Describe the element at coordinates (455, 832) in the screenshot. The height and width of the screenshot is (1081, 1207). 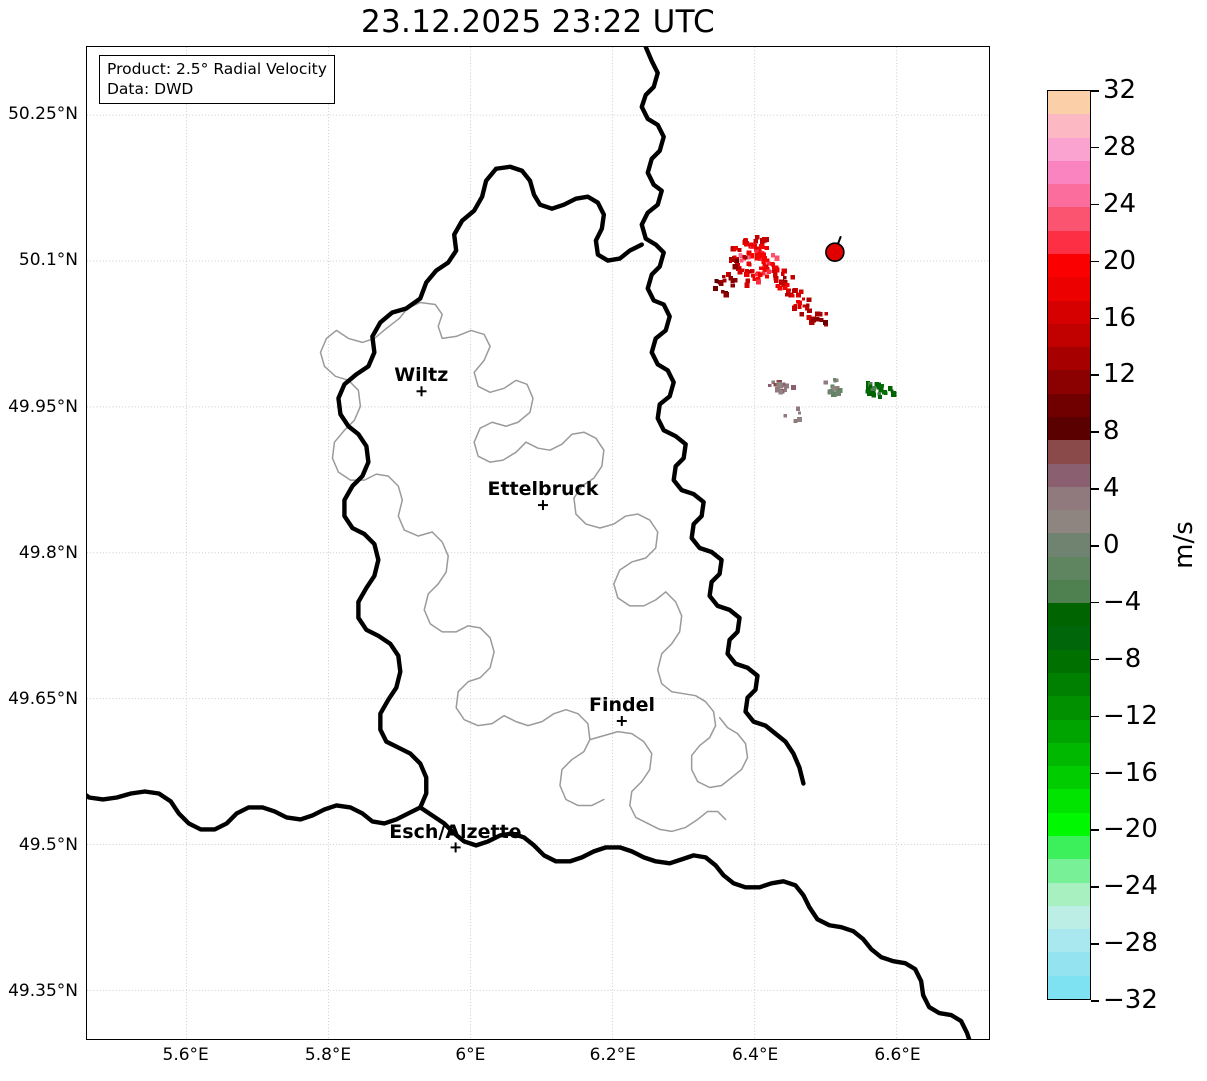
I see `city-label: Esch/Alzette` at that location.